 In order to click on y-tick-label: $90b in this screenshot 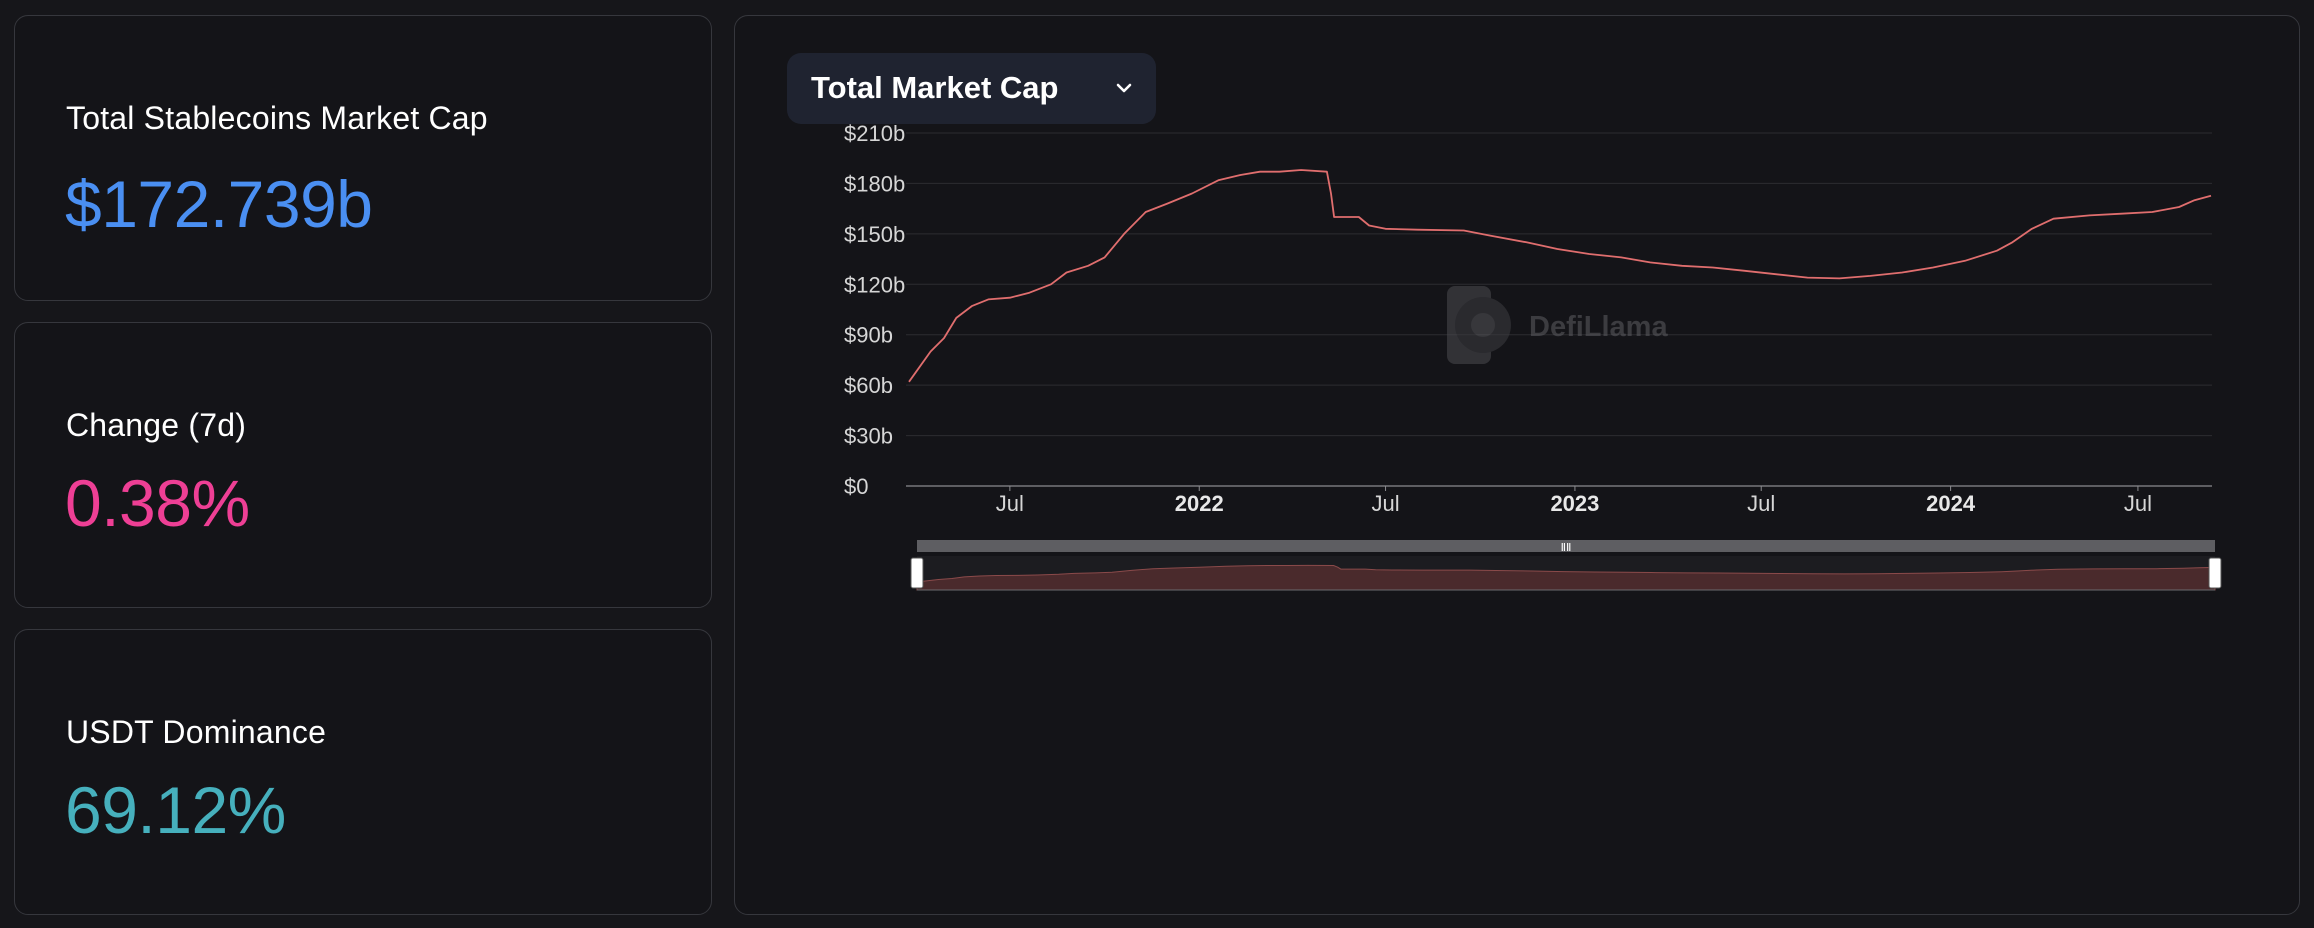, I will do `click(868, 335)`.